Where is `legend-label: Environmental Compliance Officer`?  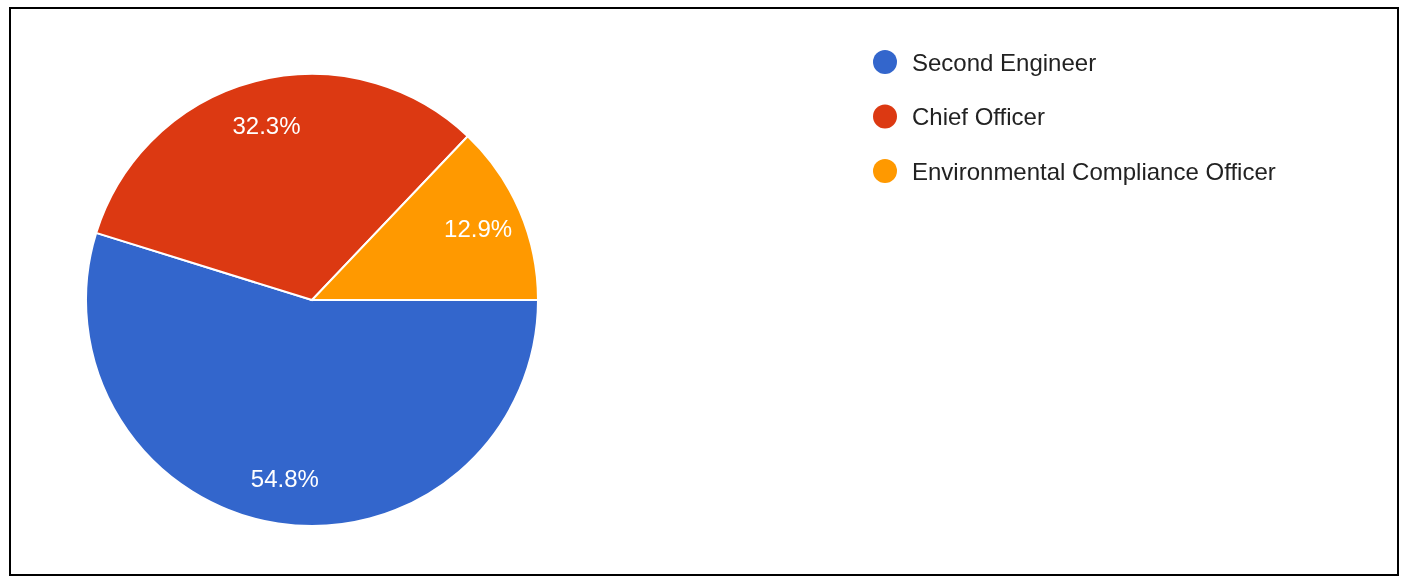 legend-label: Environmental Compliance Officer is located at coordinates (1094, 171).